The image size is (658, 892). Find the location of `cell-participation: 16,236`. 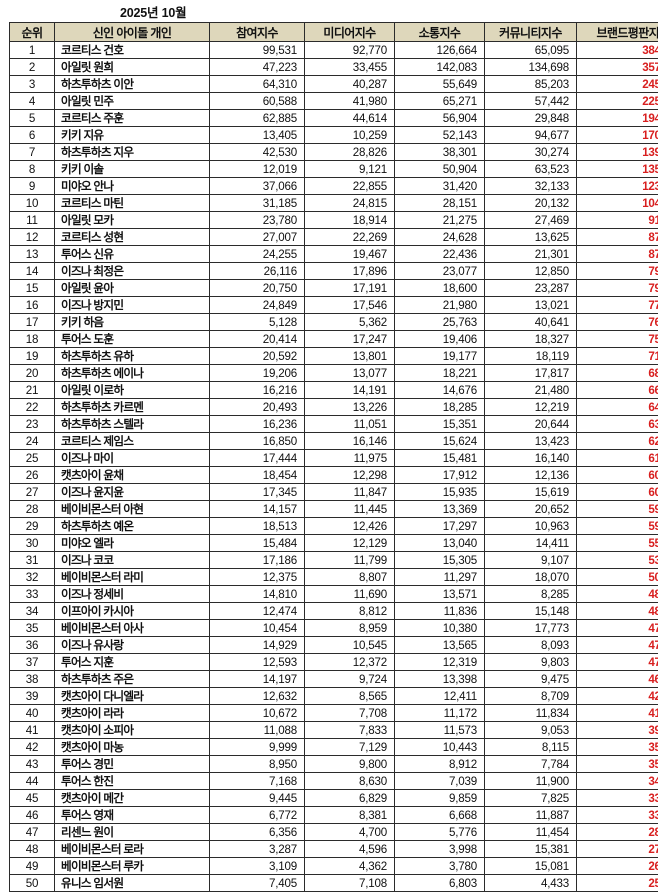

cell-participation: 16,236 is located at coordinates (257, 424).